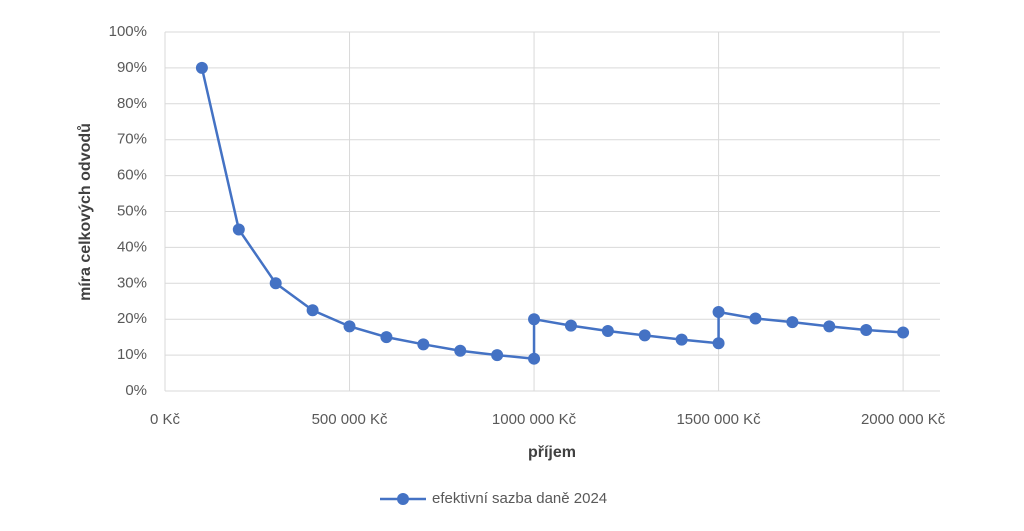 This screenshot has height=531, width=1024. I want to click on x-tick-label: 0 Kč, so click(165, 419).